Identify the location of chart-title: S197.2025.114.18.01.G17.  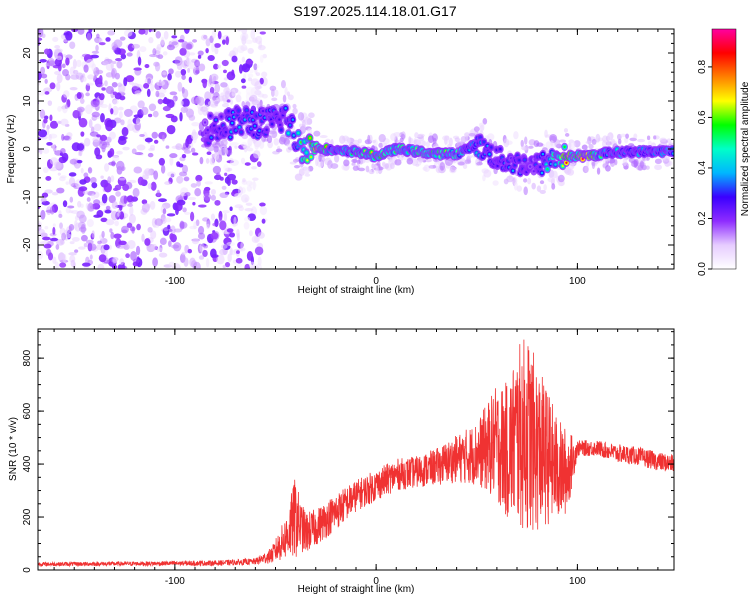
(374, 11).